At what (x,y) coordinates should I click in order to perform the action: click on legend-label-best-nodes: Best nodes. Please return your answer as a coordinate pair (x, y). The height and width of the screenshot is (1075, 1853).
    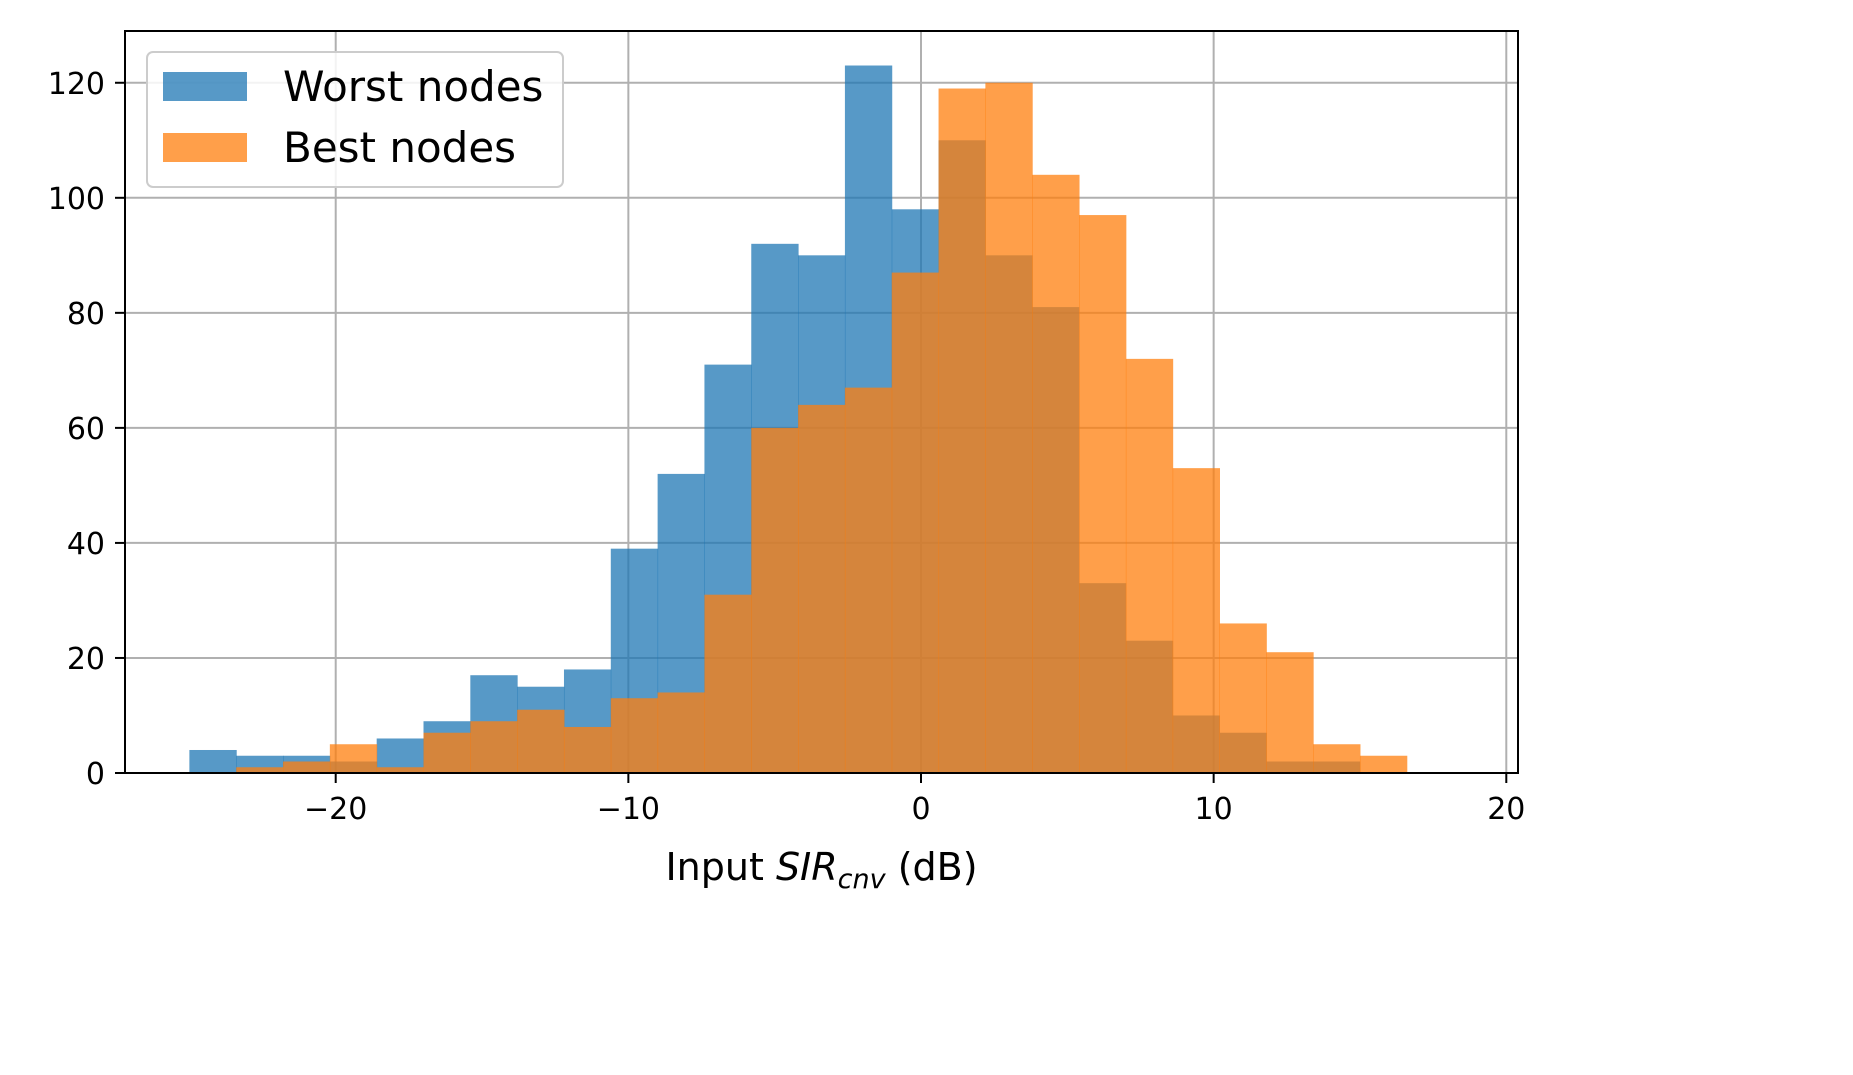
    Looking at the image, I should click on (399, 147).